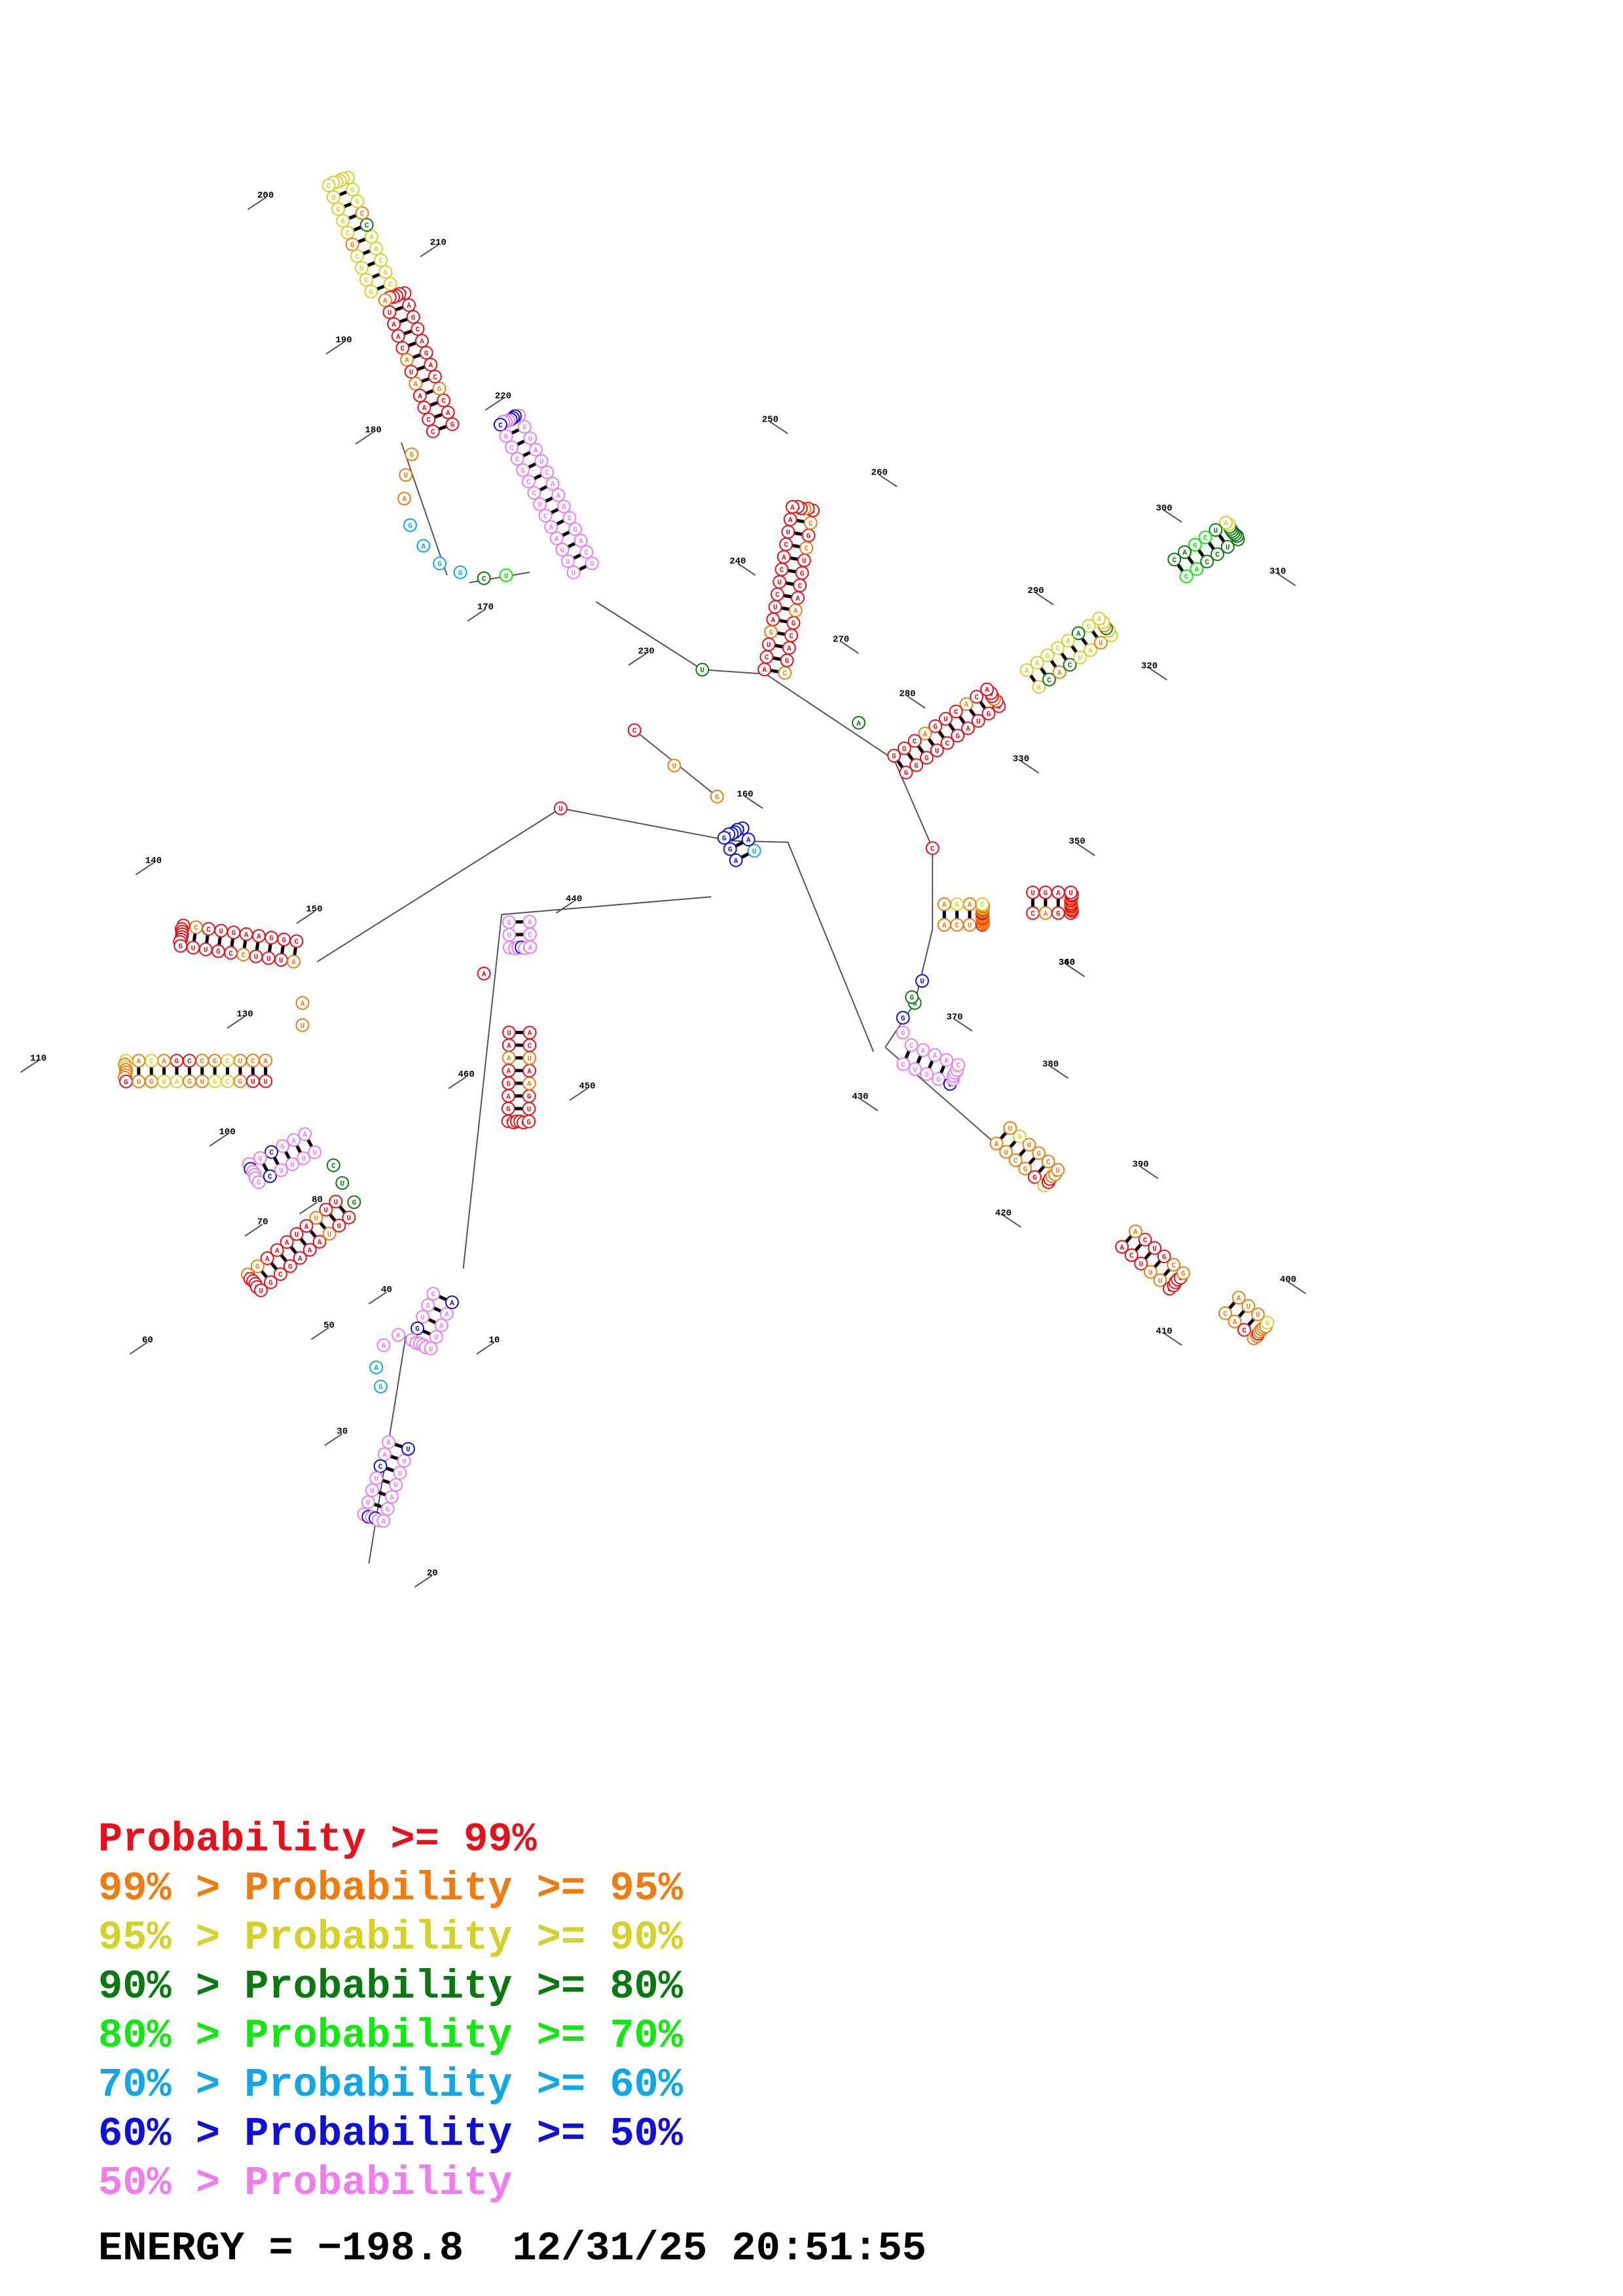 The height and width of the screenshot is (2296, 1623). What do you see at coordinates (390, 1938) in the screenshot?
I see `legend-line-90: 95% > Probability >= 90%` at bounding box center [390, 1938].